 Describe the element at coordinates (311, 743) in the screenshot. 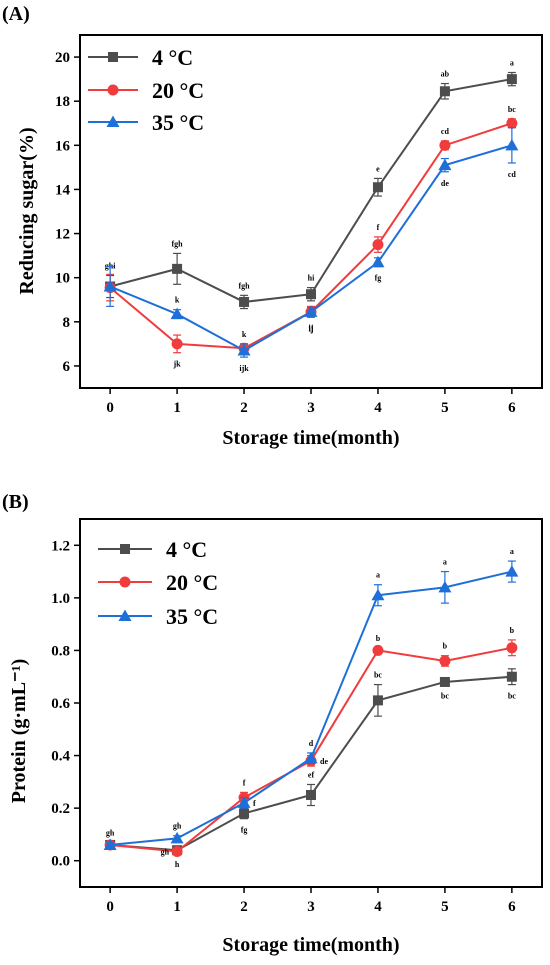

I see `significance-label: d` at that location.